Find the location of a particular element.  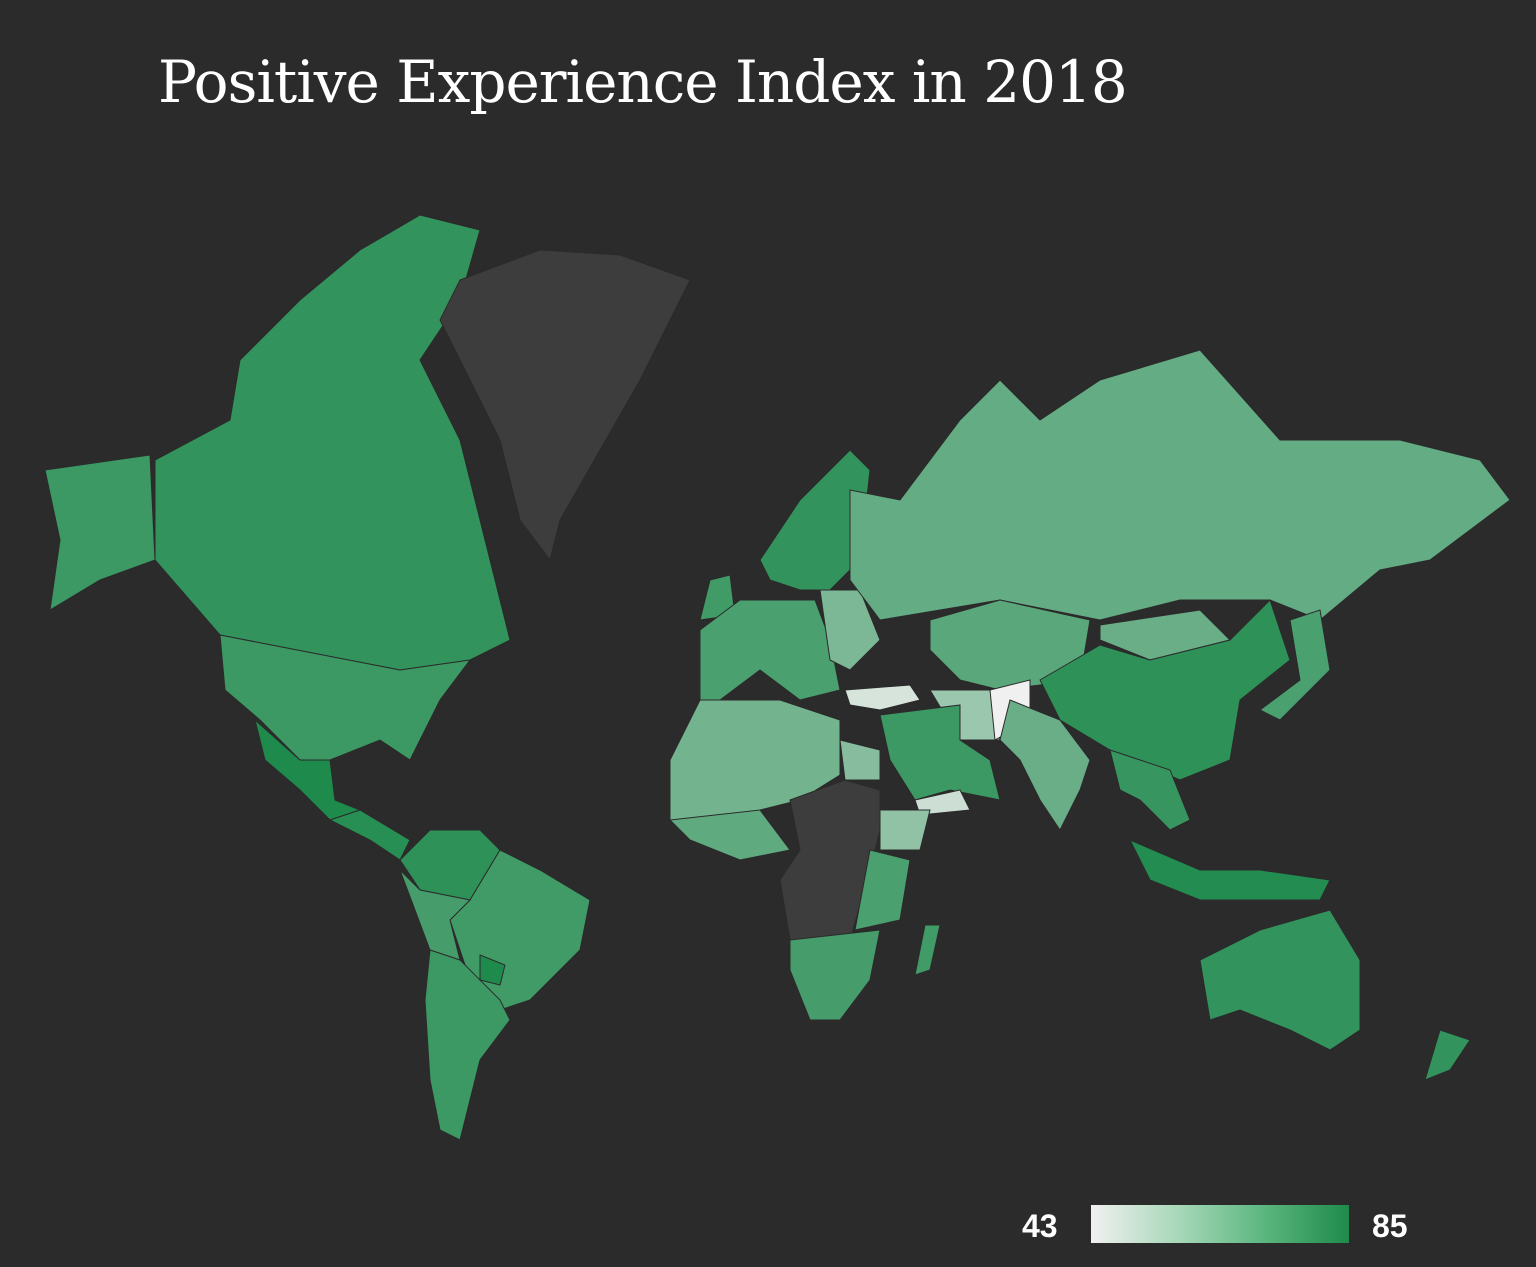

region-egypt: Egypt: 64 is located at coordinates (860, 760).